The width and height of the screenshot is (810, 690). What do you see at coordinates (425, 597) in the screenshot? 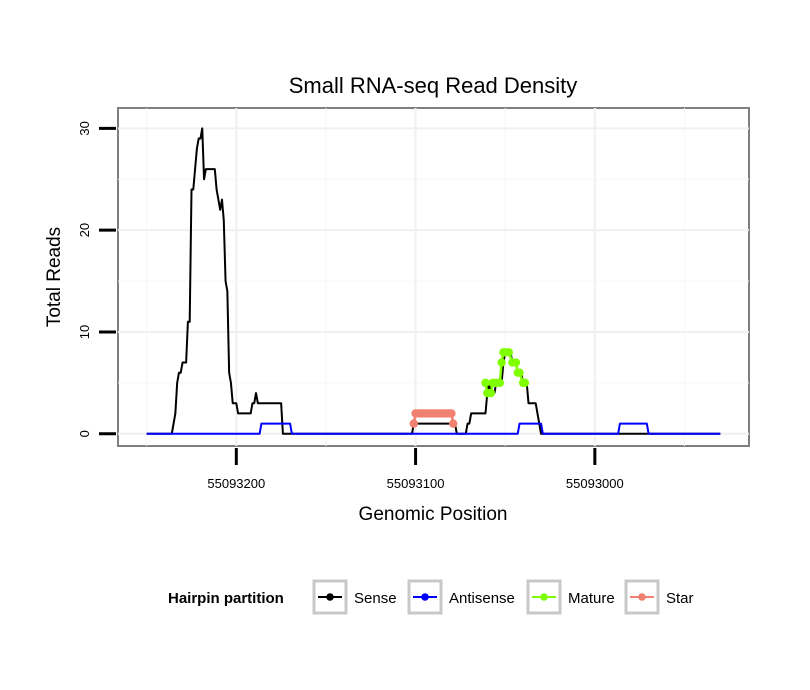
I see `legend-marker-antisense` at bounding box center [425, 597].